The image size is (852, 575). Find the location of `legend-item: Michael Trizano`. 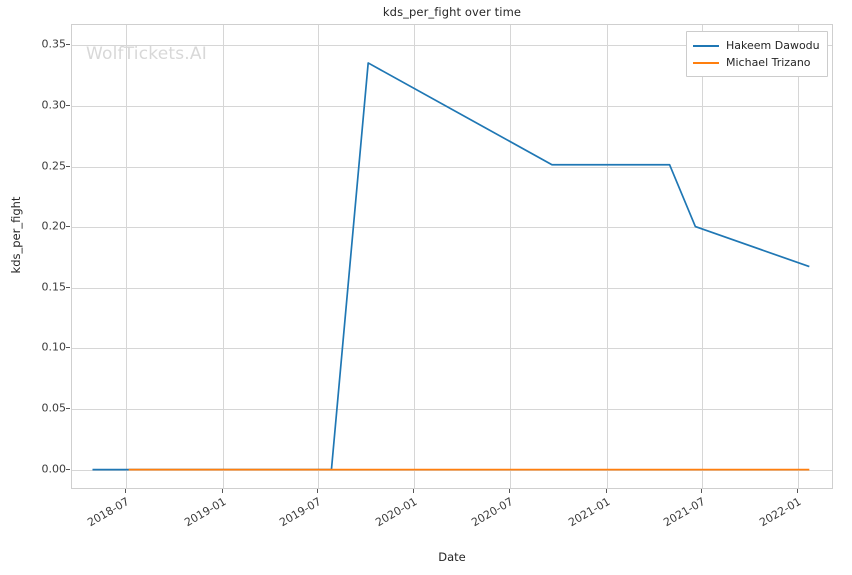

legend-item: Michael Trizano is located at coordinates (756, 62).